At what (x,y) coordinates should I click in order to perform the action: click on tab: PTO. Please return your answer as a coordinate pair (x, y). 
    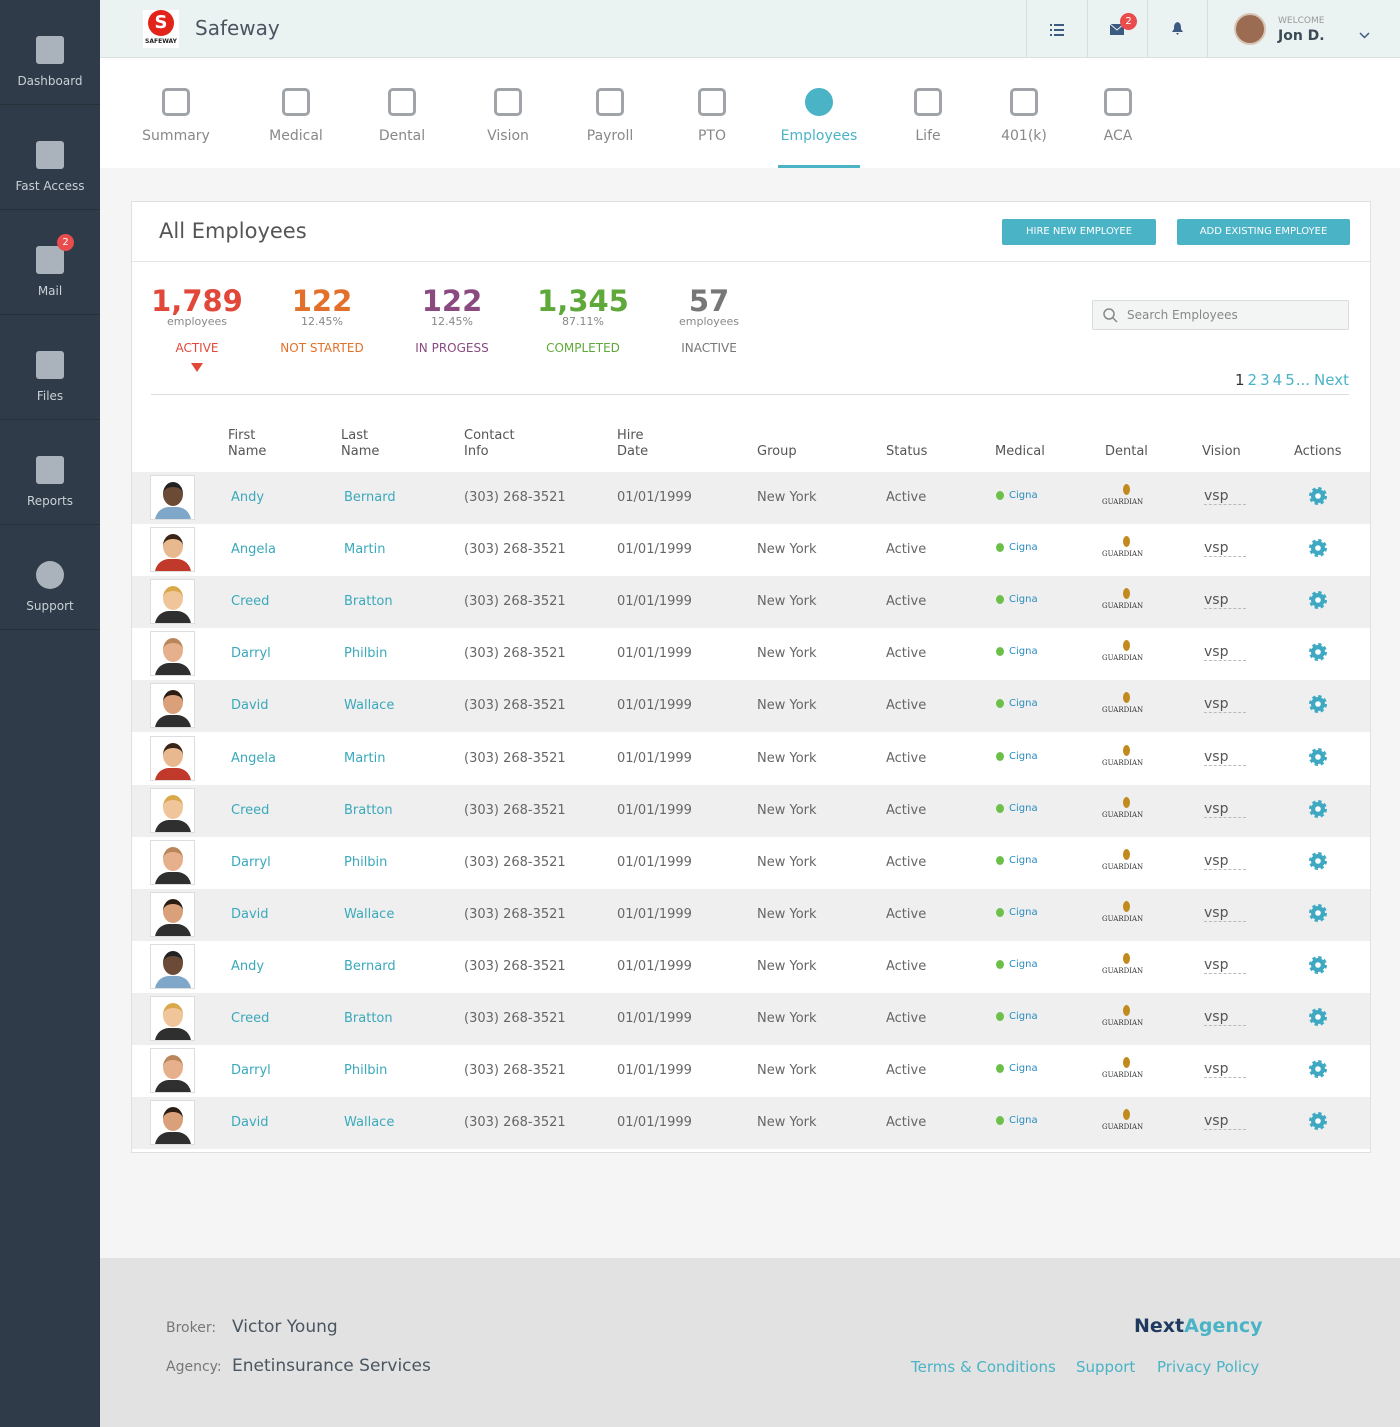
    Looking at the image, I should click on (712, 113).